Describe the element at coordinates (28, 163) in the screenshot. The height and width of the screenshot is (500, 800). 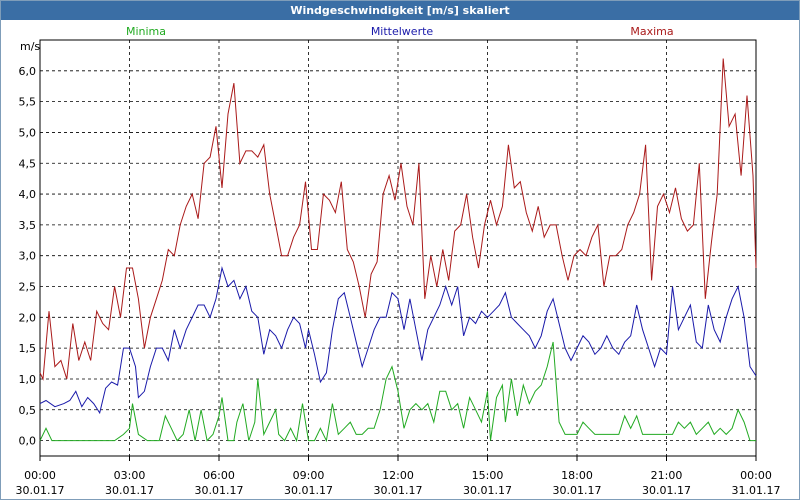
I see `y-tick-label: 4,5` at that location.